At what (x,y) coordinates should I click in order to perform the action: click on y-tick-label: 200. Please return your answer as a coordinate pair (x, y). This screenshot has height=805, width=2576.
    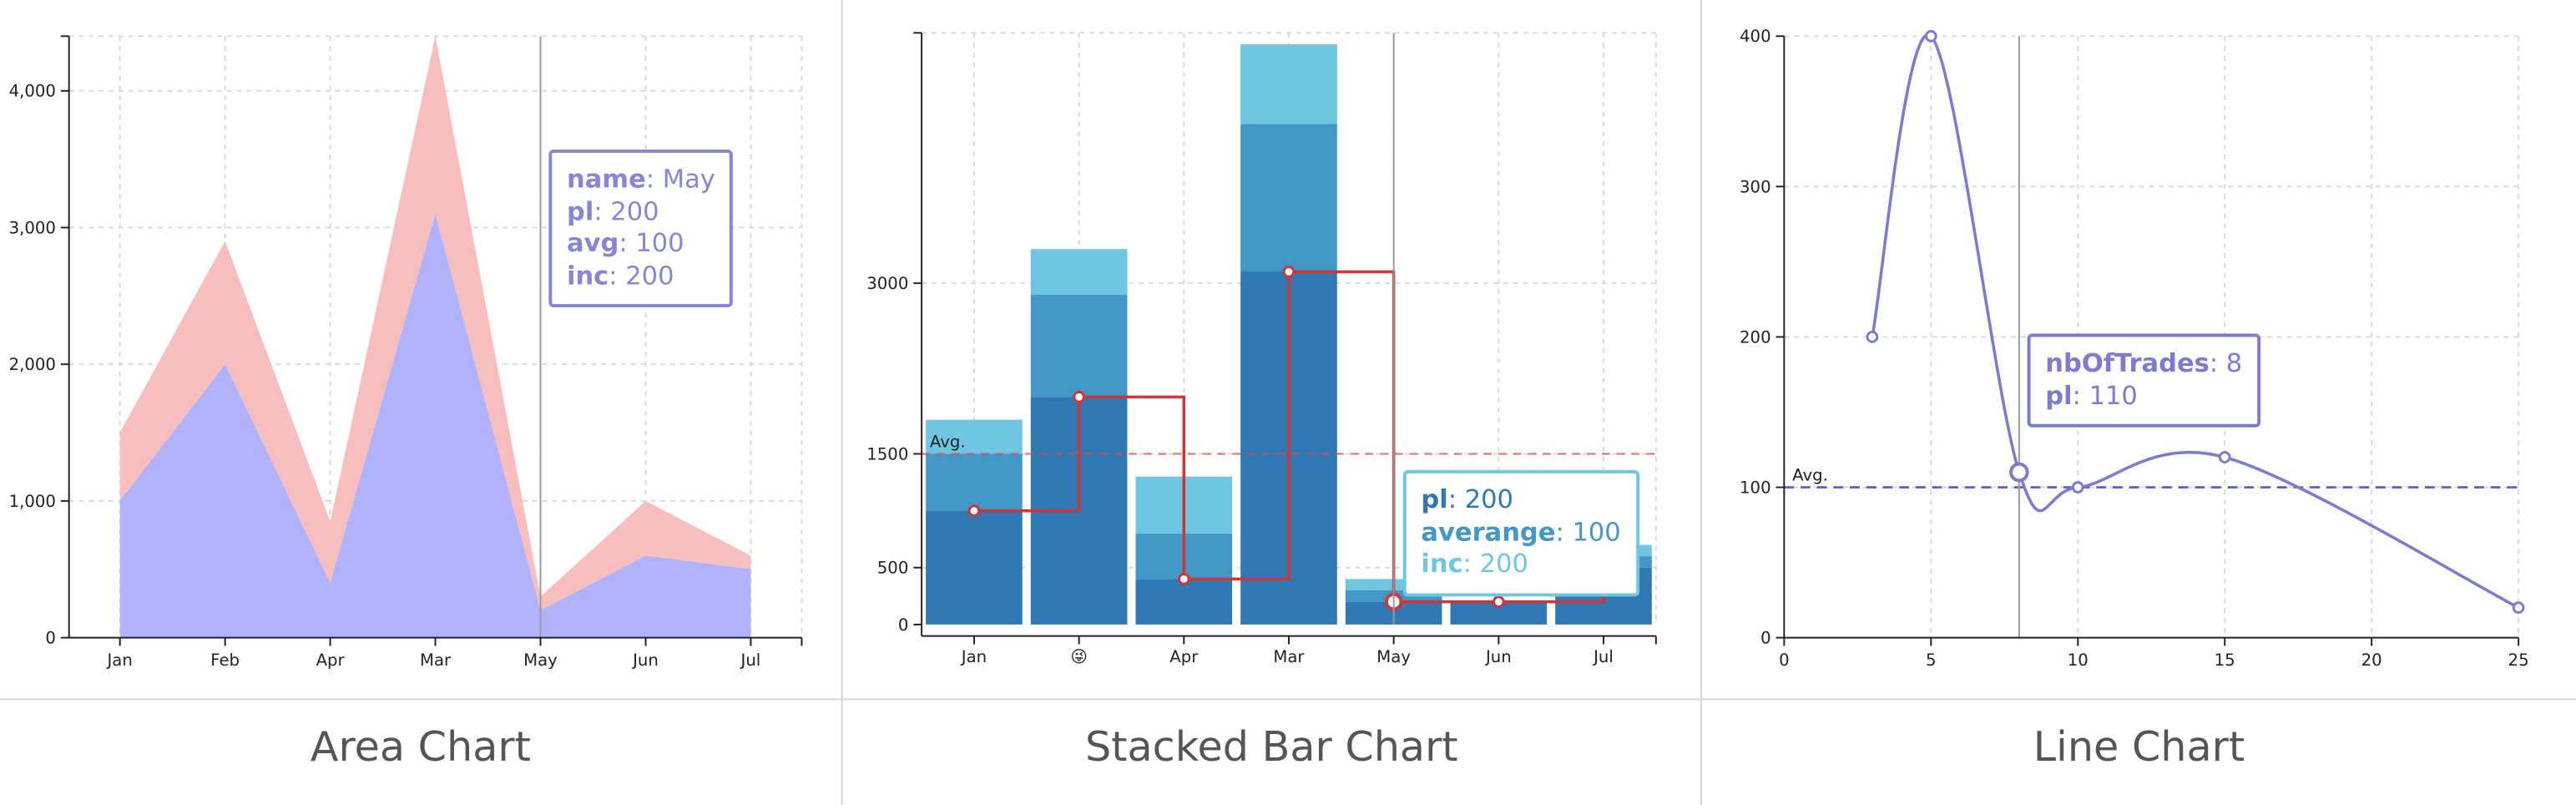
    Looking at the image, I should click on (1755, 337).